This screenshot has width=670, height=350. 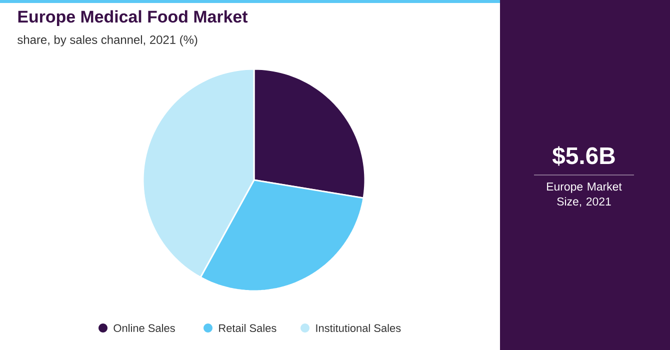 I want to click on legend-label: Retail Sales, so click(x=247, y=328).